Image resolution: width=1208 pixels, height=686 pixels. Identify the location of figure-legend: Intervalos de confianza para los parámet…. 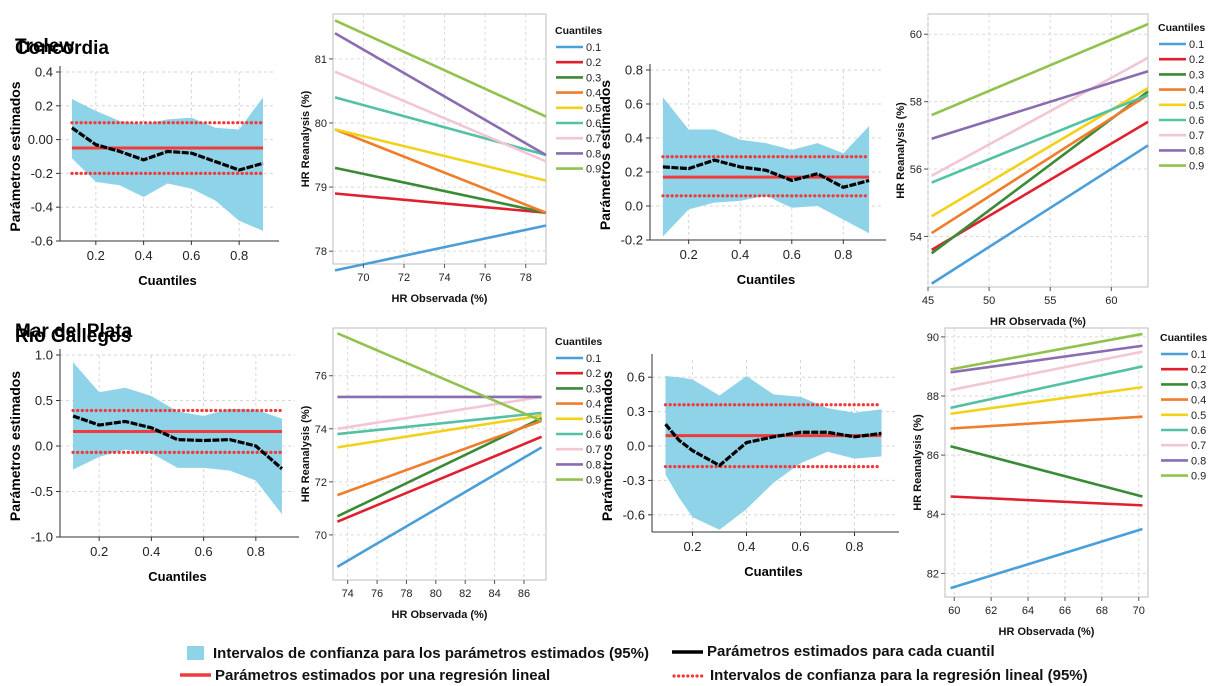
(634, 663).